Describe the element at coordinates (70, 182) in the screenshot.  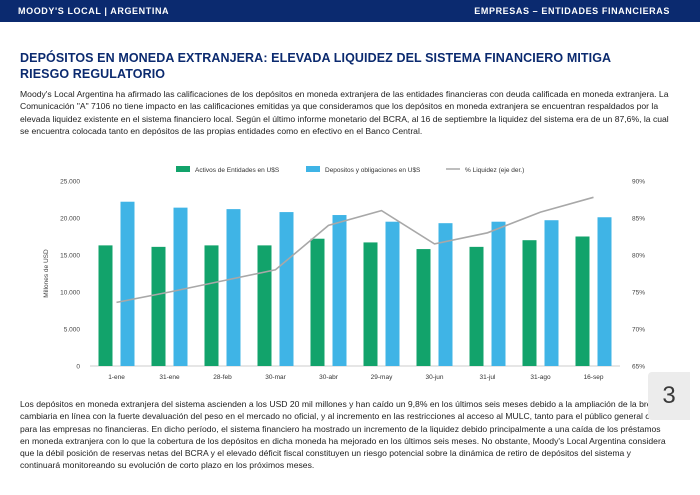
I see `y-tick-label: 25.000` at that location.